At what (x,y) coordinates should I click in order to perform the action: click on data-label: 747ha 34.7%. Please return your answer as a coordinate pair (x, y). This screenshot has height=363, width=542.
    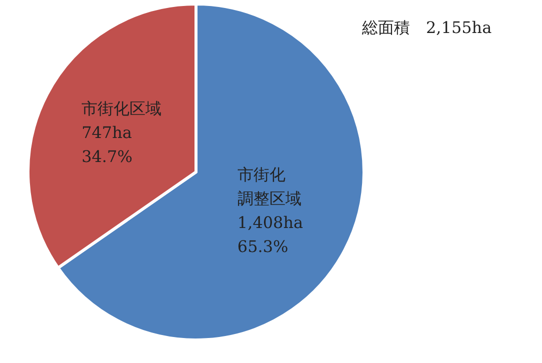
    Looking at the image, I should click on (107, 144).